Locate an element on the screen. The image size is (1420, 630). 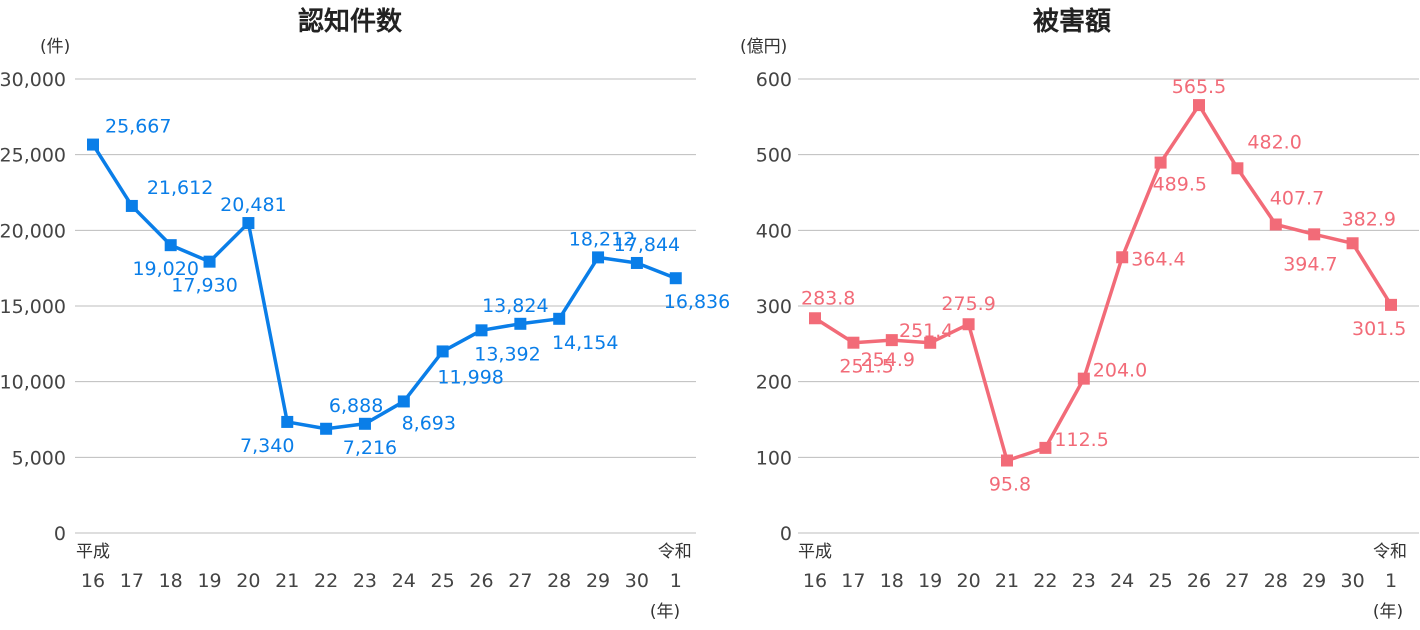
chart-title: 被害額 is located at coordinates (1072, 21).